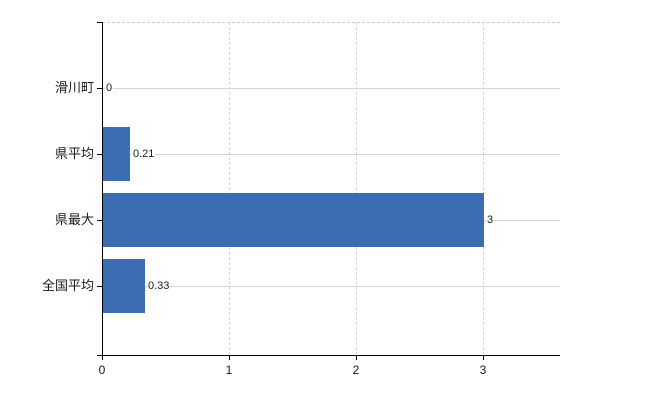 This screenshot has height=400, width=650. What do you see at coordinates (74, 87) in the screenshot?
I see `category-label: 滑川町` at bounding box center [74, 87].